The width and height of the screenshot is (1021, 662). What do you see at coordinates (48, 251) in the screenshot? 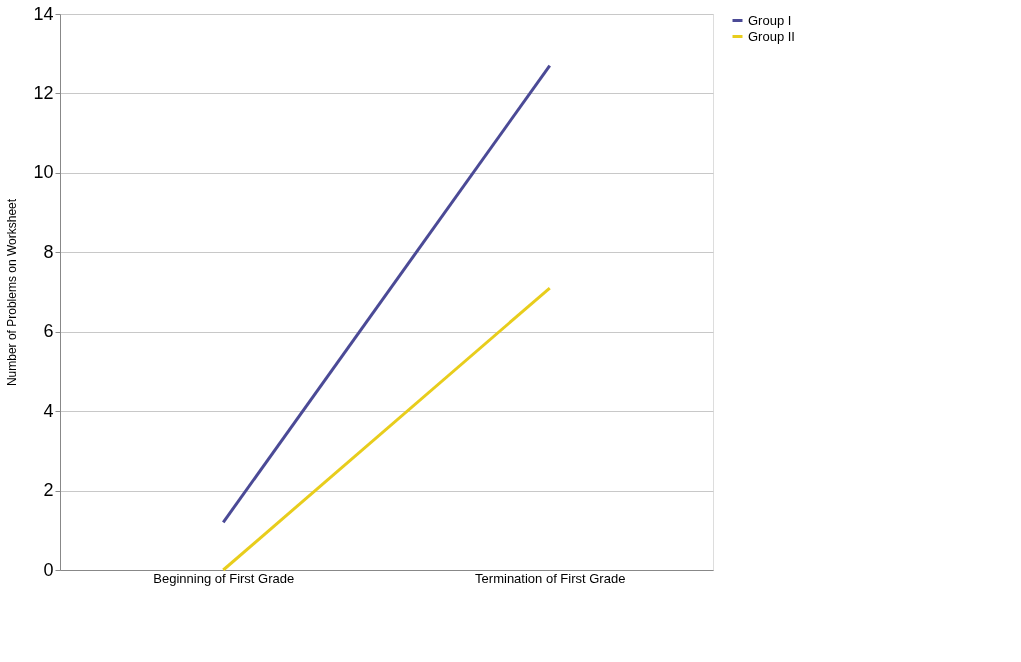
I see `y-tick-label: 8` at bounding box center [48, 251].